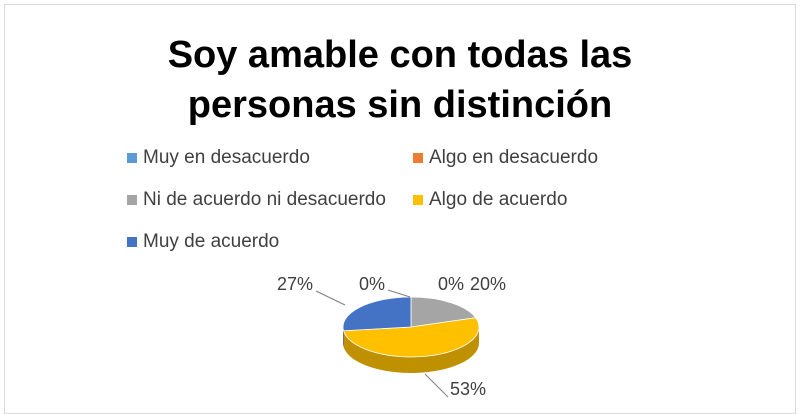 This screenshot has height=414, width=801. I want to click on legend-label: Algo de acuerdo, so click(498, 199).